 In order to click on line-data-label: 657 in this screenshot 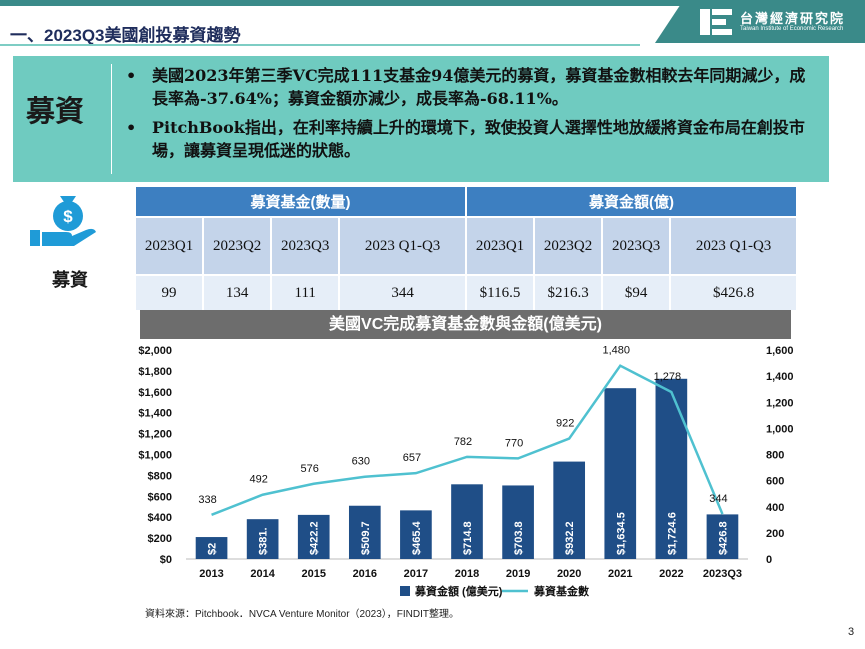, I will do `click(412, 458)`.